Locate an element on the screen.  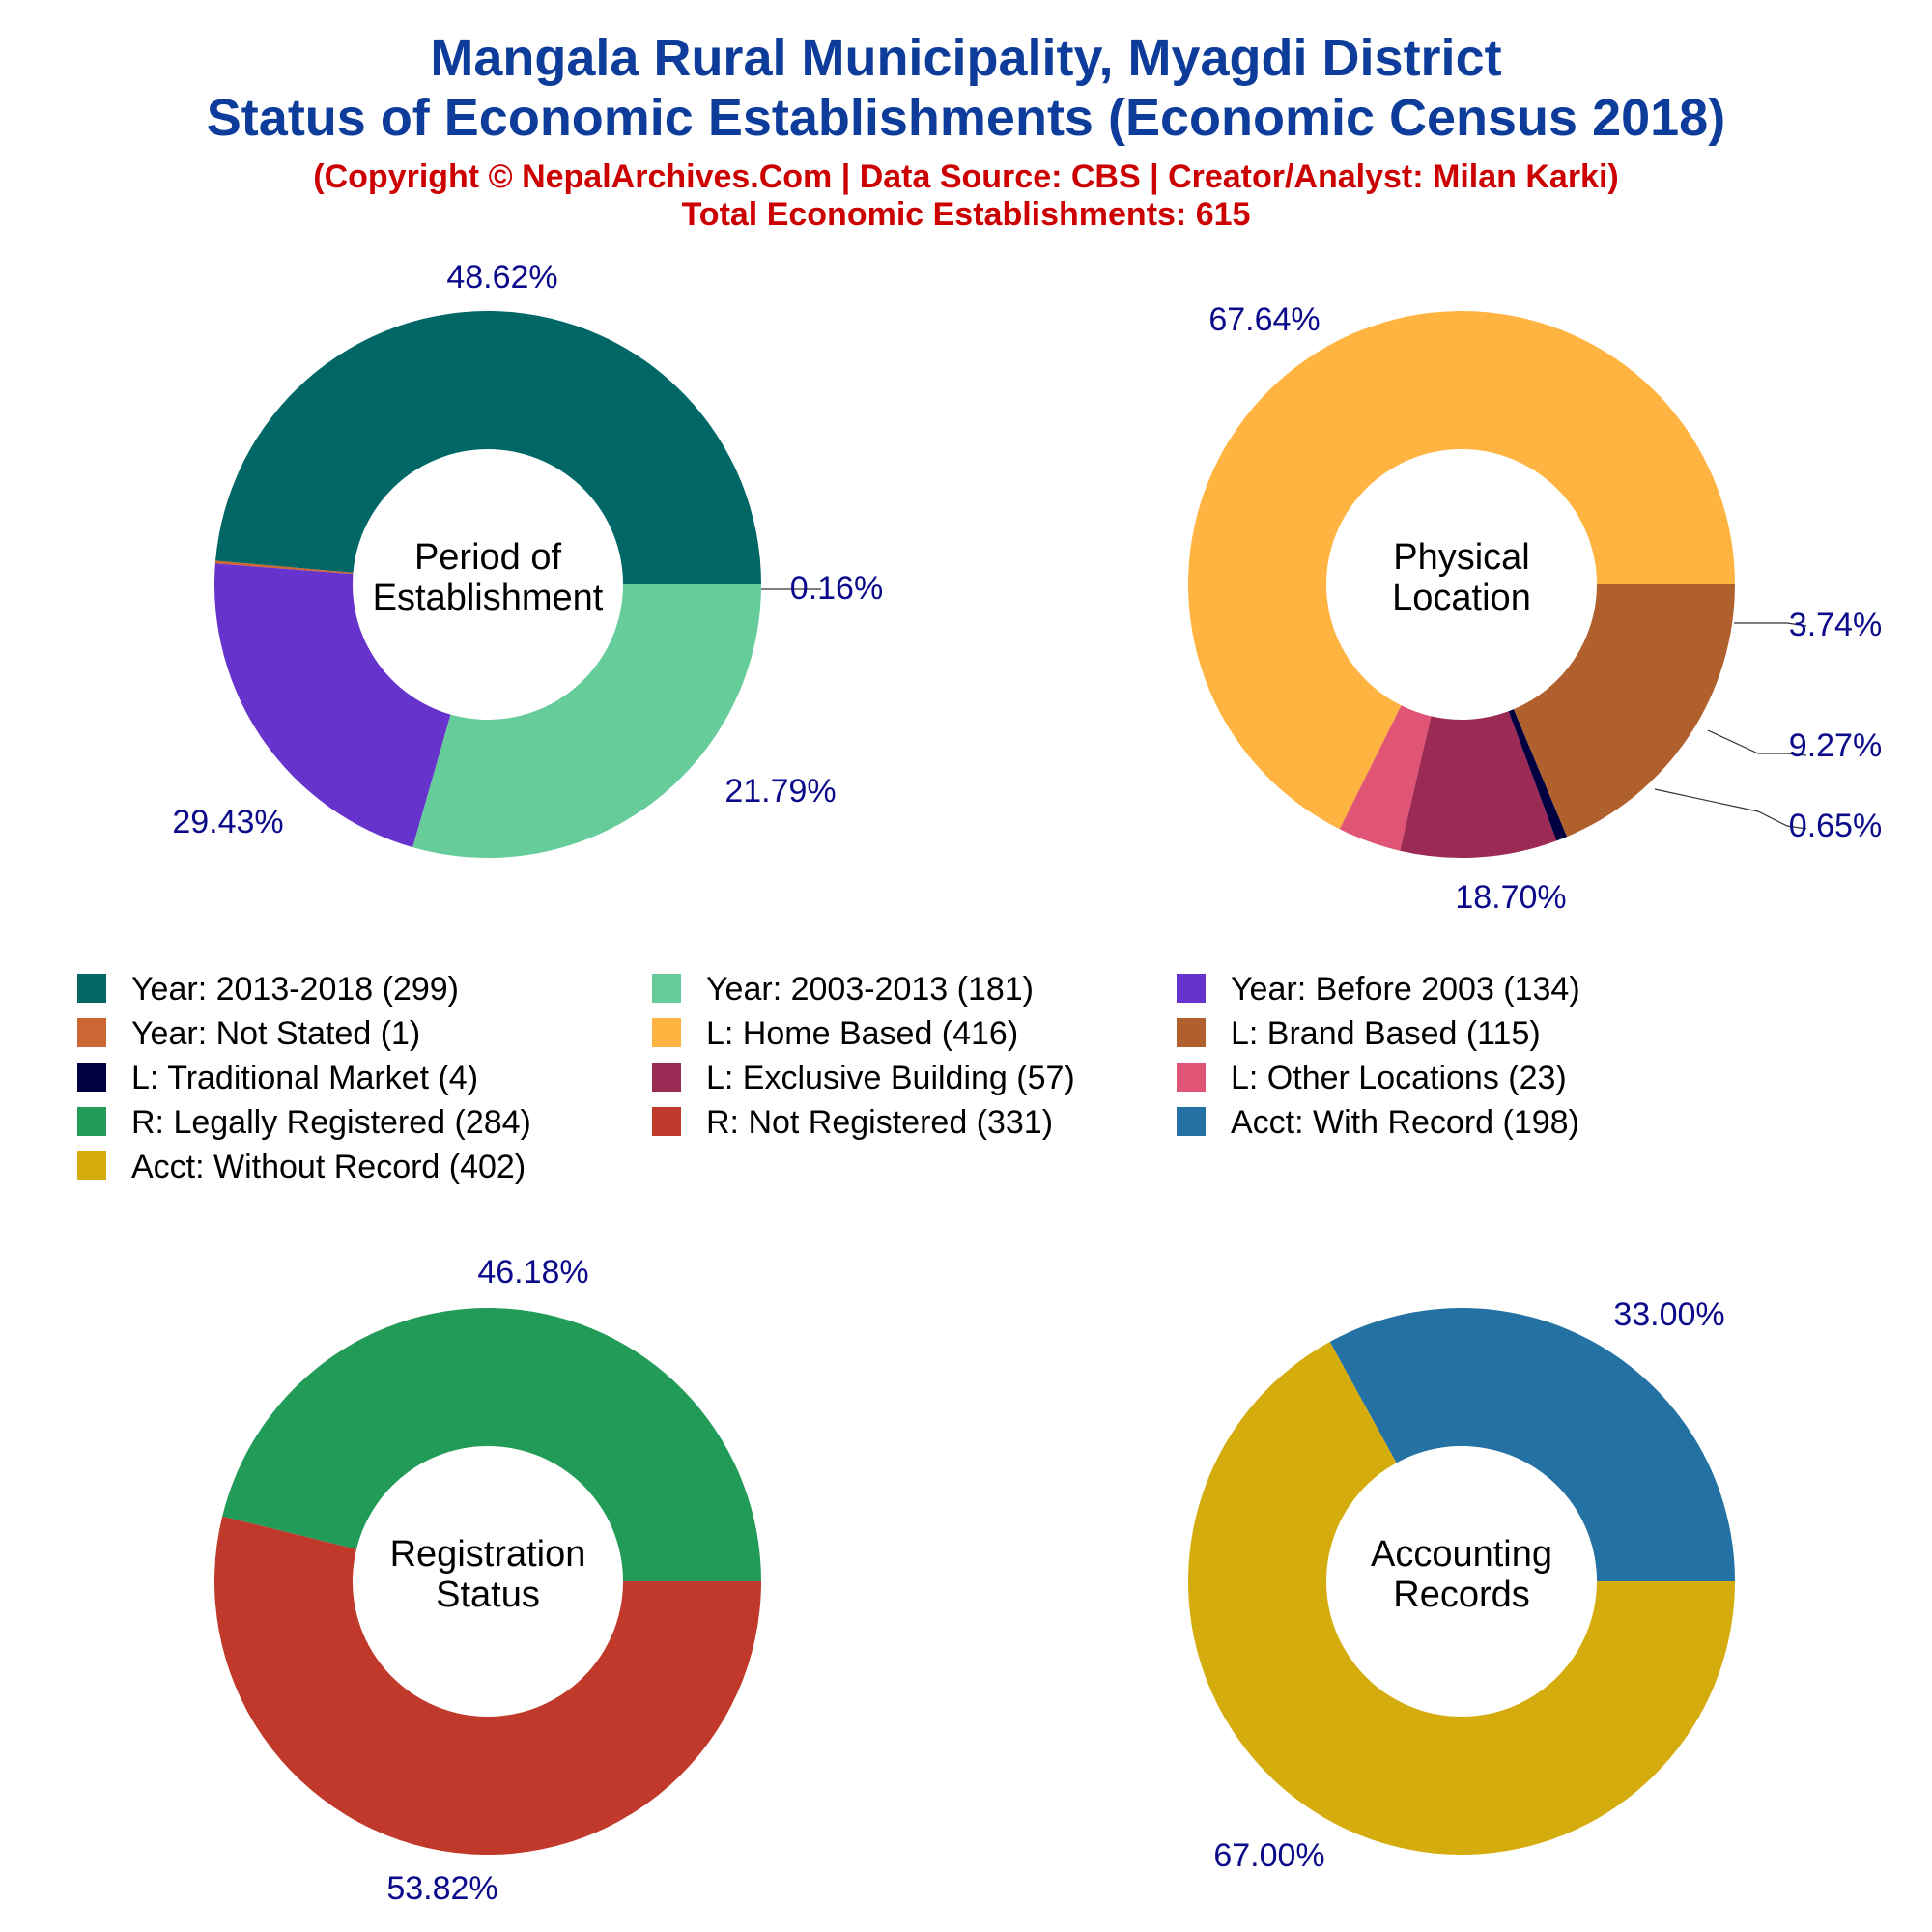
legend-item: Year: 2003-2013 (181) is located at coordinates (843, 989).